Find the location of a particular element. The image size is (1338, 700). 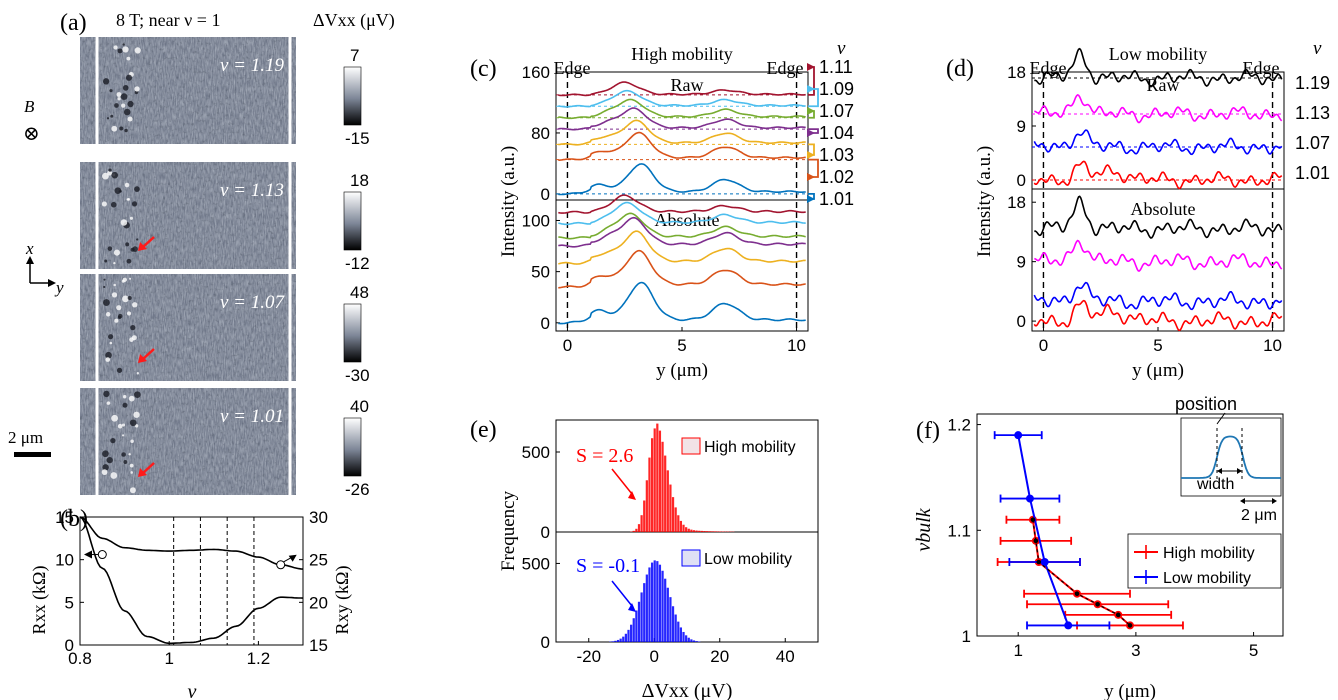

legend-label-1.01: 1.01 is located at coordinates (836, 199).